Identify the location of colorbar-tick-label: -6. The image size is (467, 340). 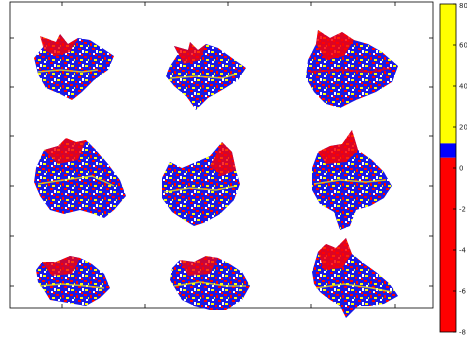
(463, 292).